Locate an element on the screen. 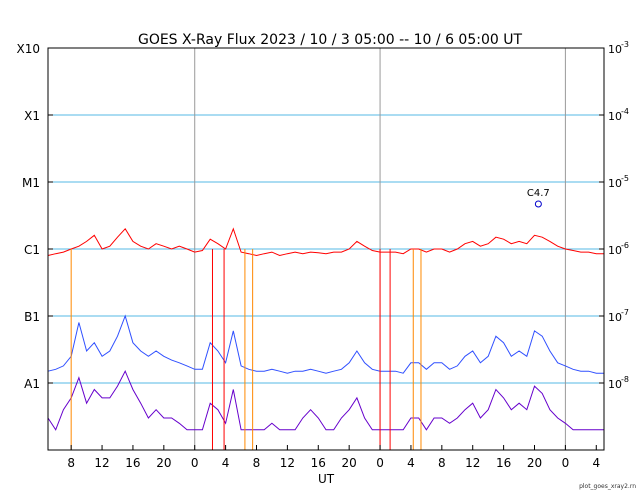  flare-peak-label: C4.7 is located at coordinates (538, 193).